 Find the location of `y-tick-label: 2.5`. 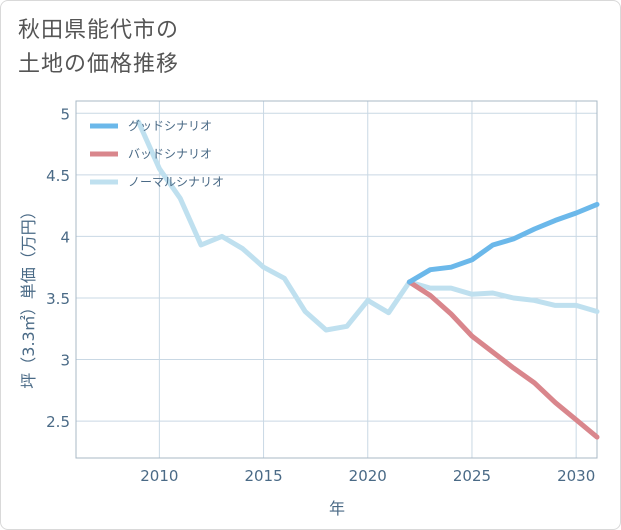

y-tick-label: 2.5 is located at coordinates (58, 422).